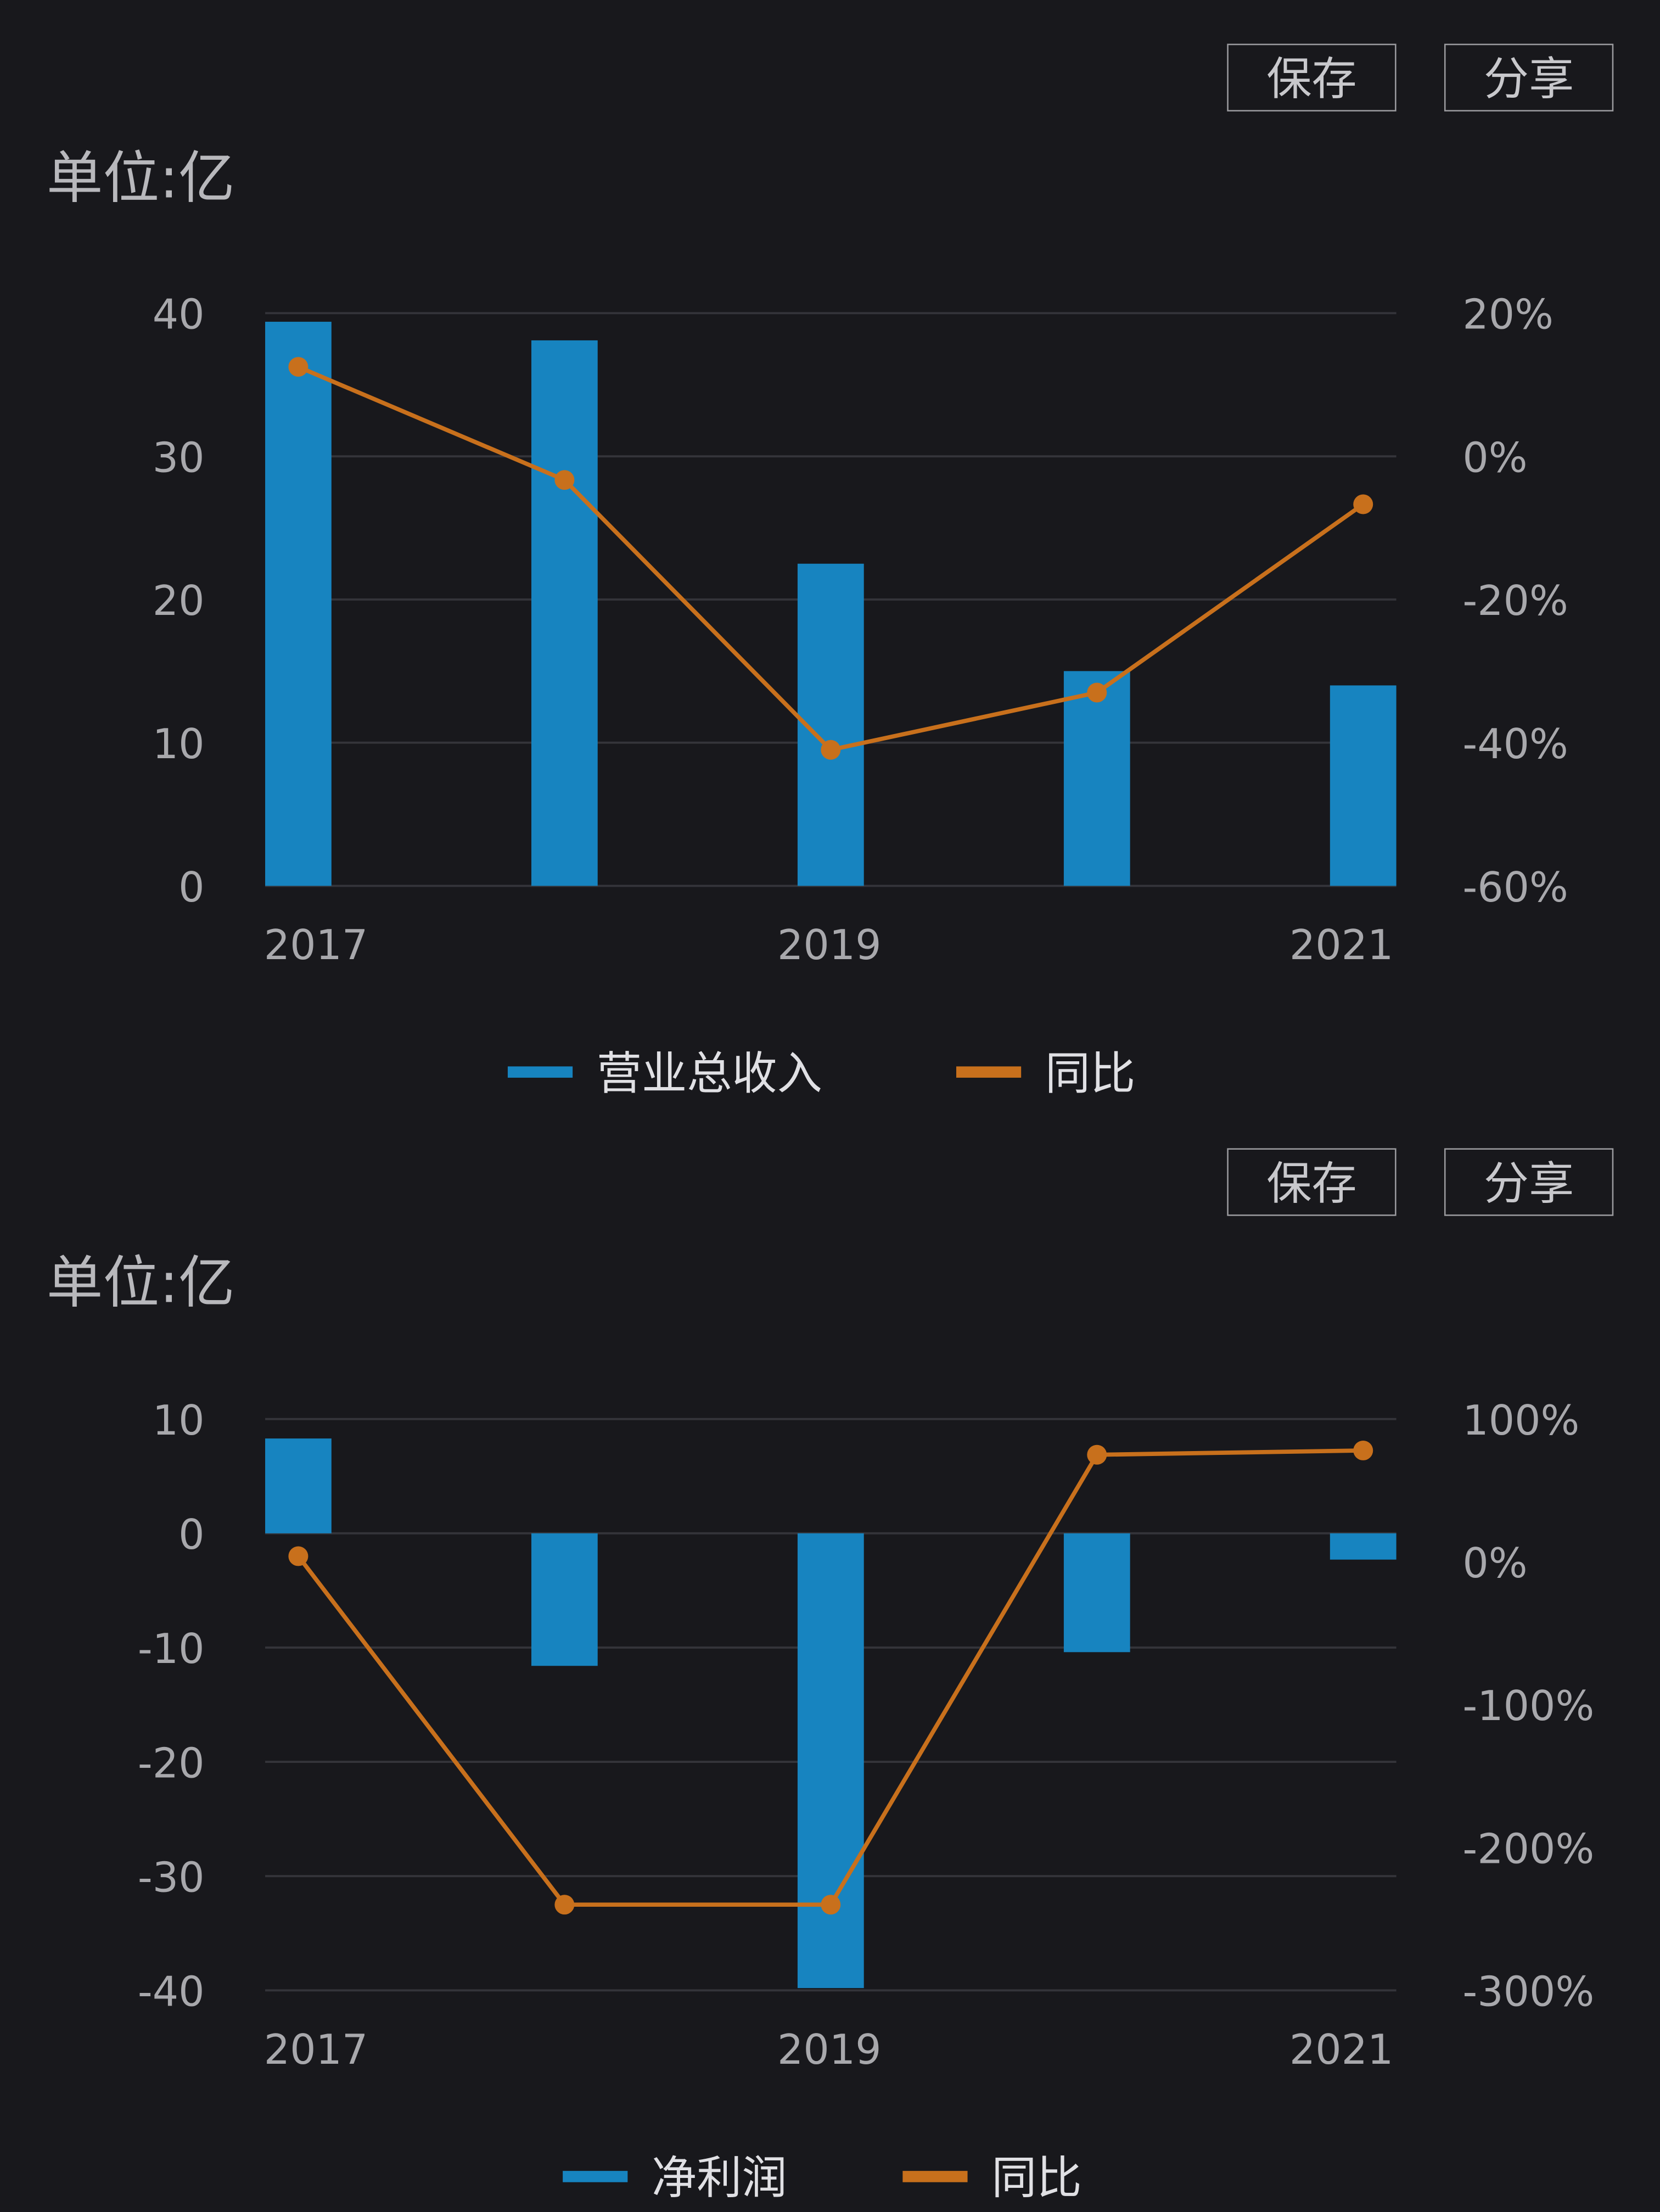  I want to click on legend-label-bar: 营业总收入, so click(709, 1074).